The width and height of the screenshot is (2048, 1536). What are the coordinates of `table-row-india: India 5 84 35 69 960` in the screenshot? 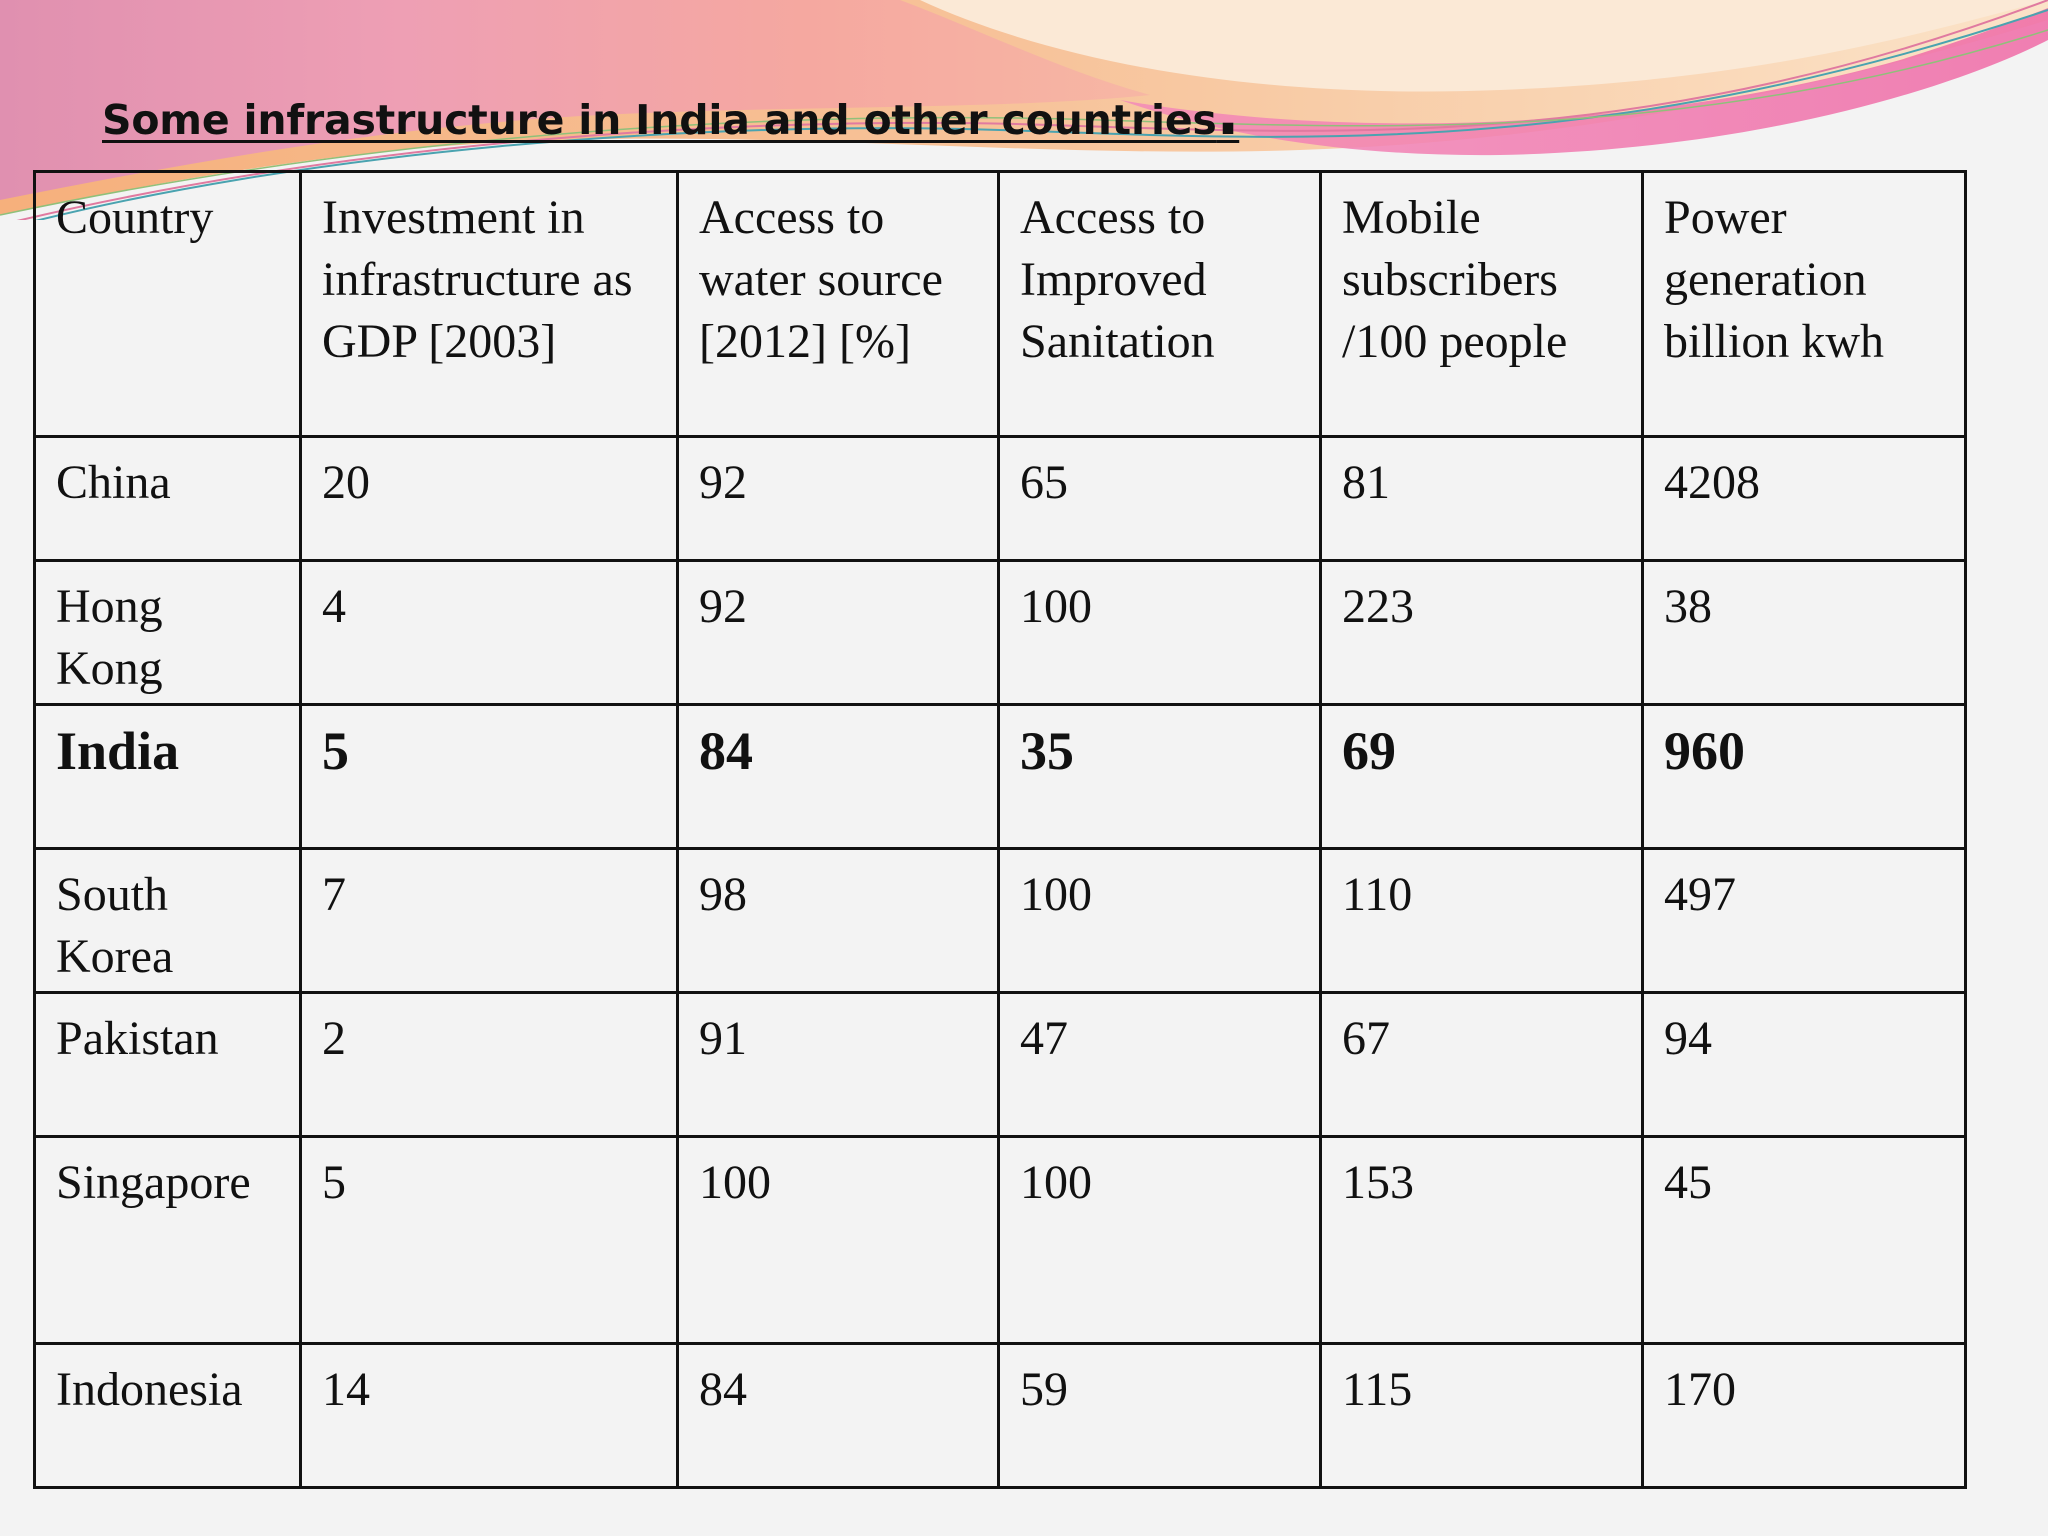 It's located at (1000, 776).